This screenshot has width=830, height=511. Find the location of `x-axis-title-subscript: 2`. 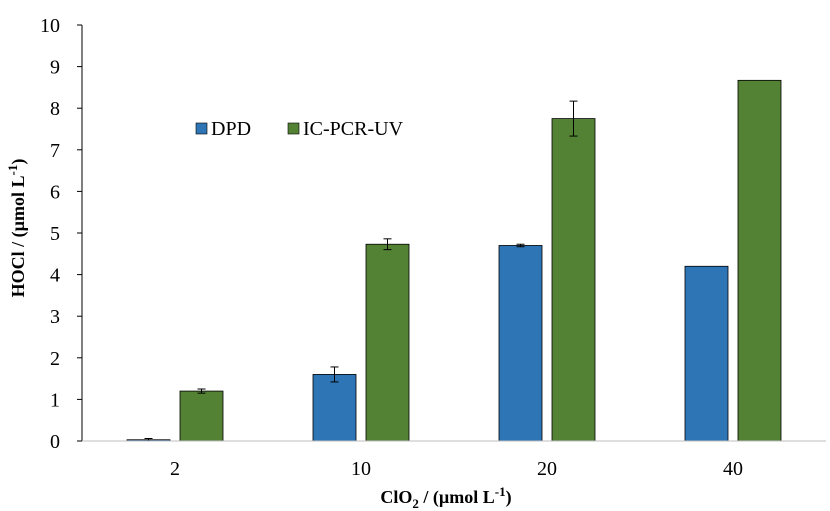

x-axis-title-subscript: 2 is located at coordinates (415, 503).